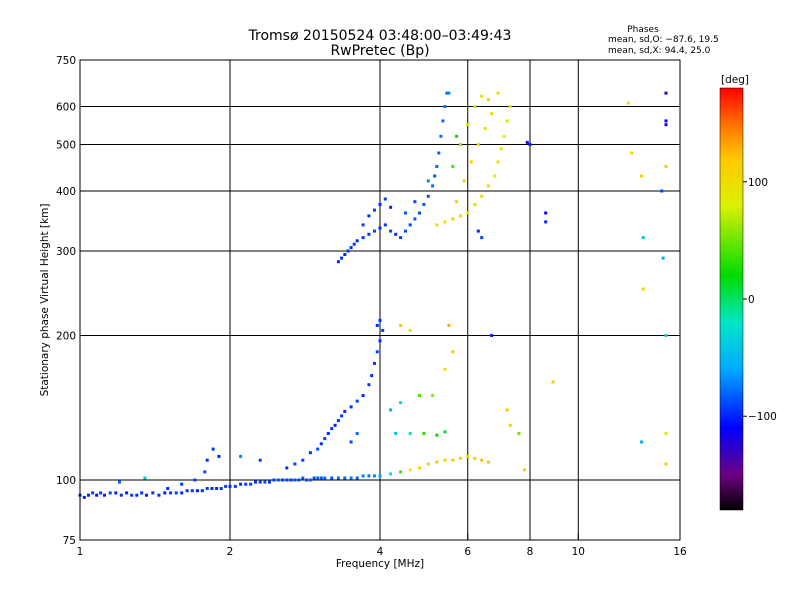 Image resolution: width=800 pixels, height=604 pixels. I want to click on x-tick-label: 1, so click(80, 552).